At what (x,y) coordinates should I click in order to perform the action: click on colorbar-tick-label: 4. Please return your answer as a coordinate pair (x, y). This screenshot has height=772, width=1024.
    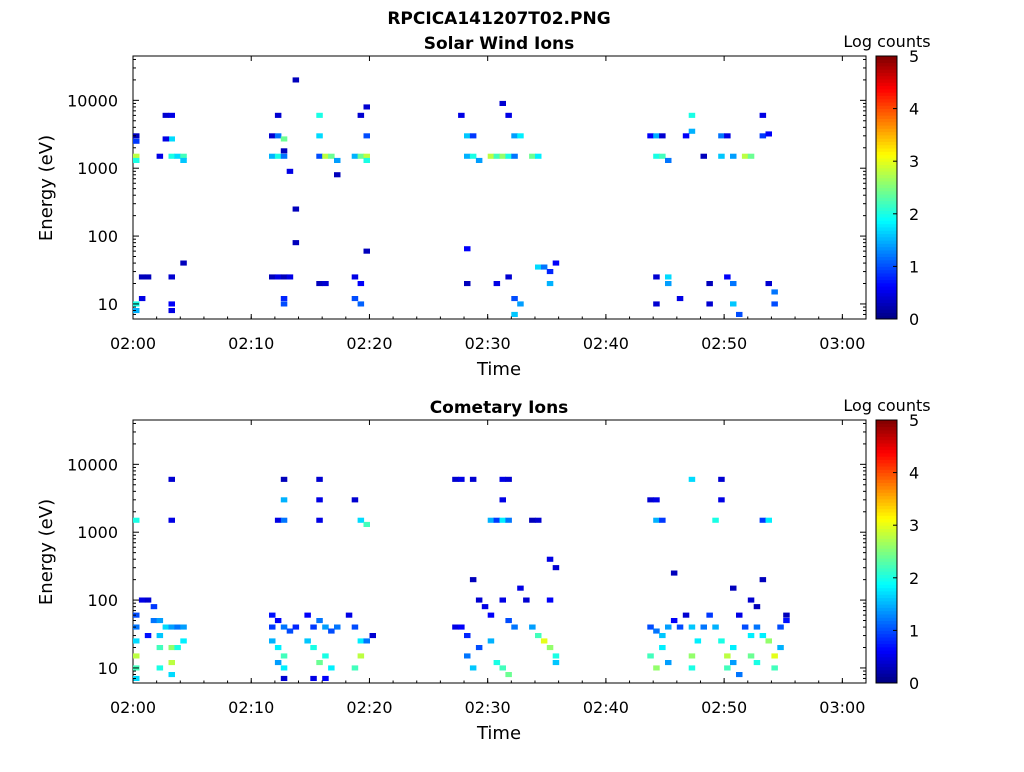
    Looking at the image, I should click on (914, 473).